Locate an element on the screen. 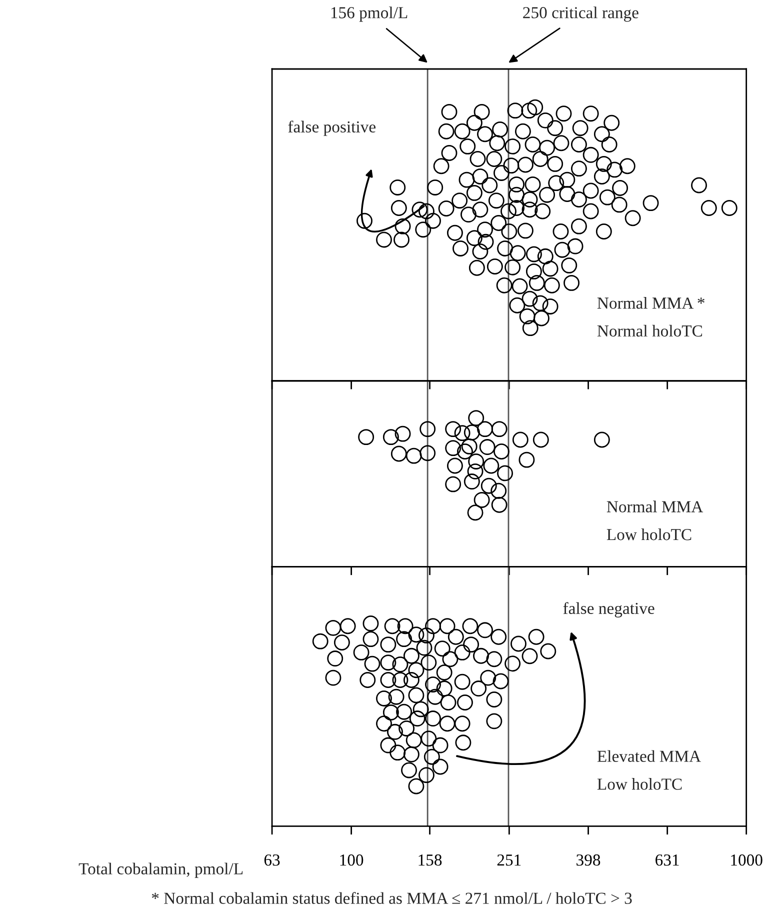 The image size is (775, 920). x-tick-label: 631 is located at coordinates (667, 860).